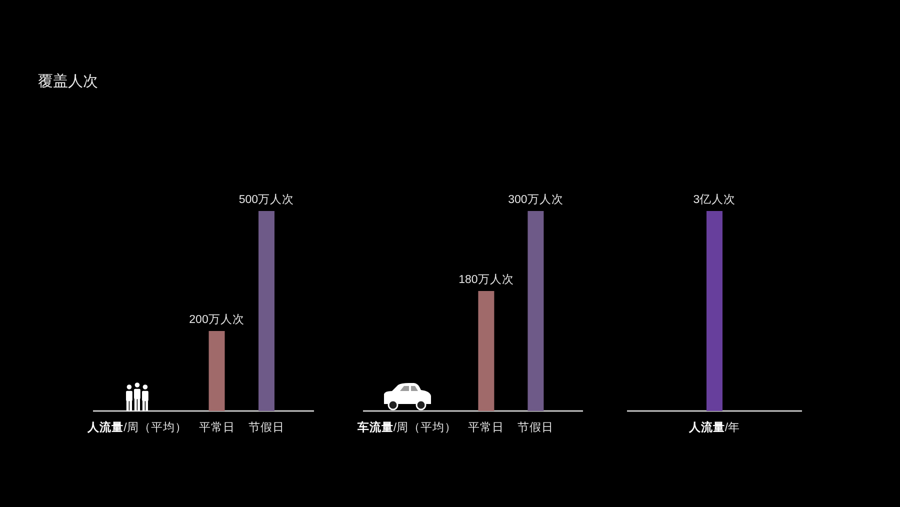 This screenshot has width=900, height=507. Describe the element at coordinates (136, 427) in the screenshot. I see `x-tick-label: 人流量/周（平均）` at that location.